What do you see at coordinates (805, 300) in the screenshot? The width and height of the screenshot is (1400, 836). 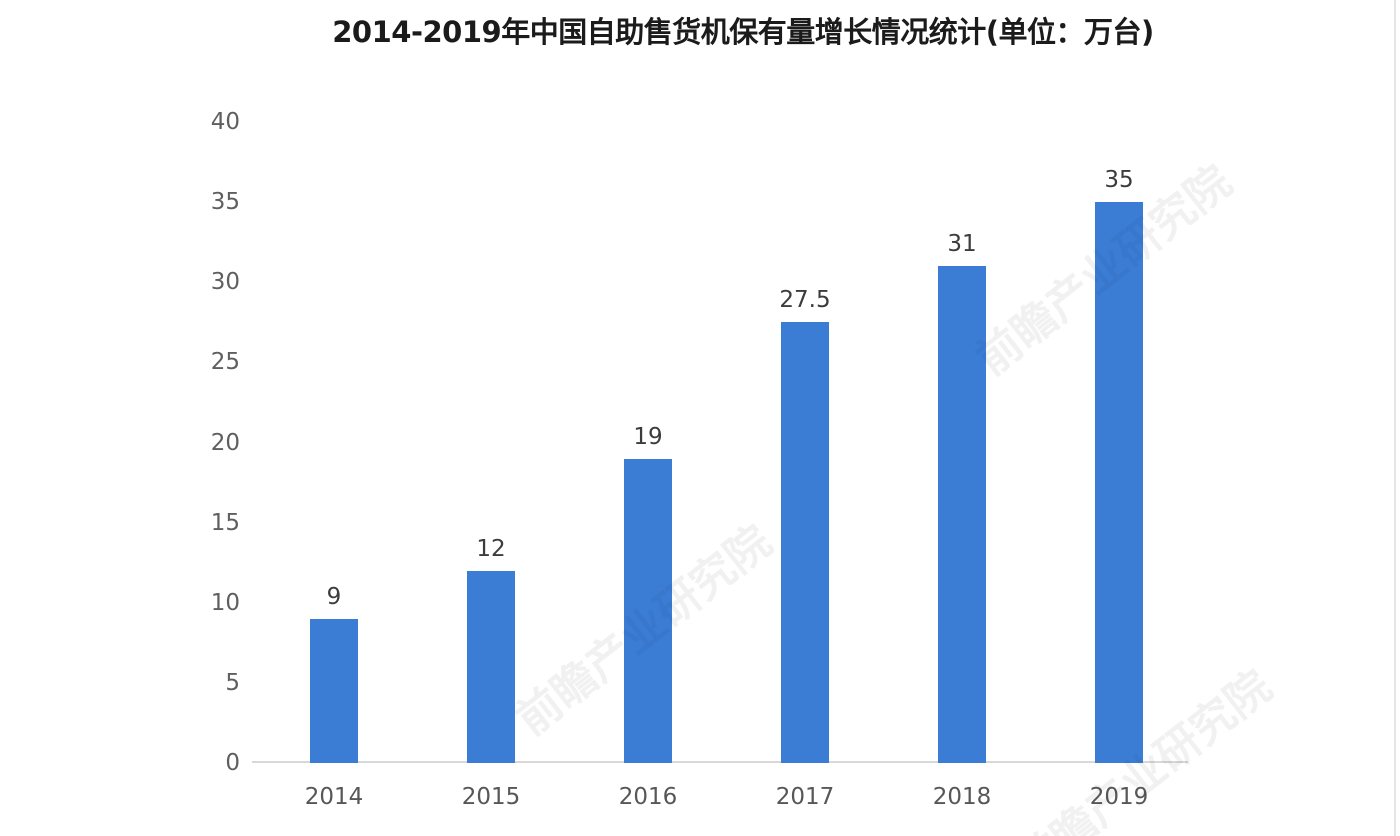 I see `bar-value-label: 27.5` at bounding box center [805, 300].